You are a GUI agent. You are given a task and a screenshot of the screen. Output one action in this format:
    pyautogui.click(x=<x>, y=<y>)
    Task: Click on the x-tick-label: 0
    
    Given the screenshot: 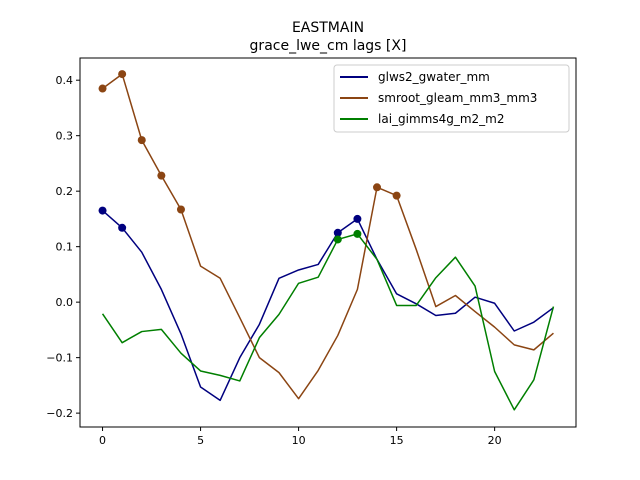 What is the action you would take?
    pyautogui.click(x=102, y=440)
    